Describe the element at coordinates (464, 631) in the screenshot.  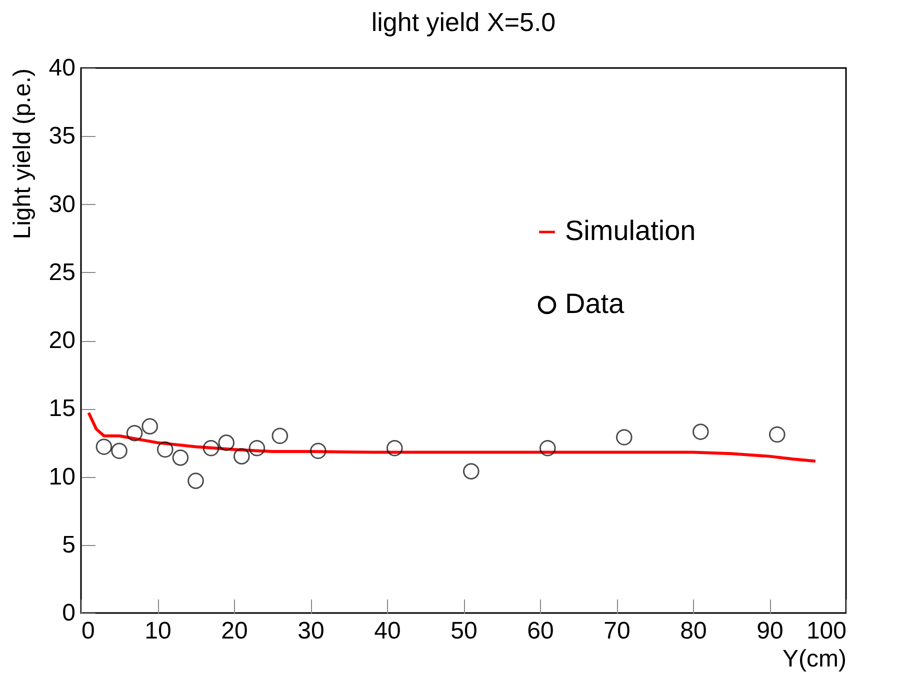
I see `x-tick-label: 50` at that location.